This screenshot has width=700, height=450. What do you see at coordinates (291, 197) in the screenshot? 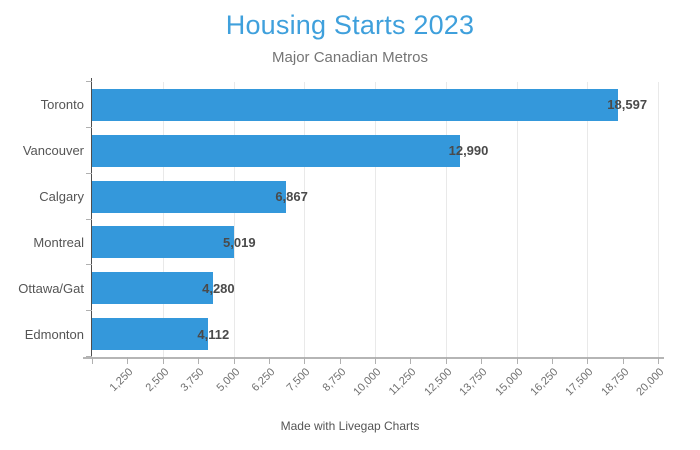
I see `bar-value-label: 6,867` at bounding box center [291, 197].